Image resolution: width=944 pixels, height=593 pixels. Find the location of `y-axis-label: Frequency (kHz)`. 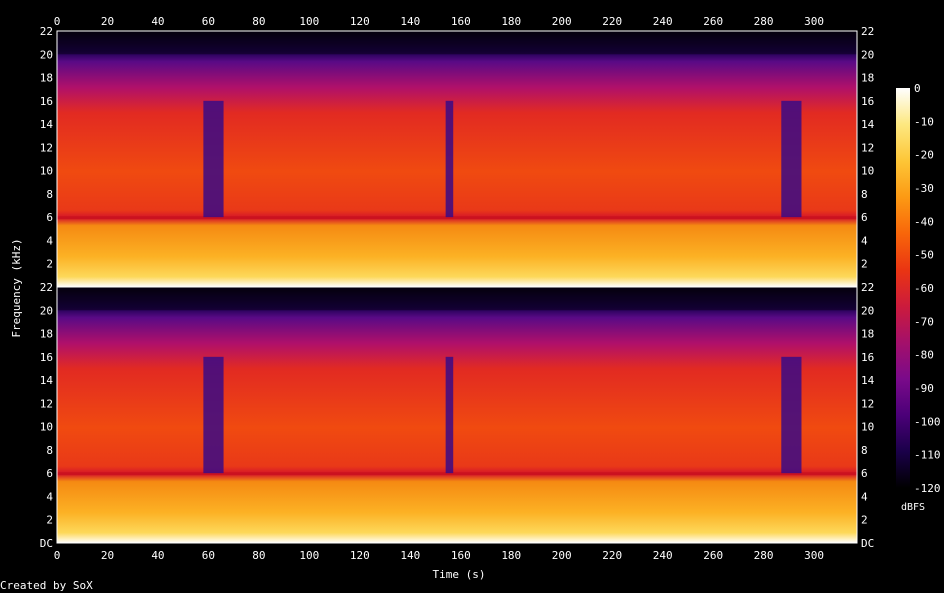

y-axis-label: Frequency (kHz) is located at coordinates (16, 287).